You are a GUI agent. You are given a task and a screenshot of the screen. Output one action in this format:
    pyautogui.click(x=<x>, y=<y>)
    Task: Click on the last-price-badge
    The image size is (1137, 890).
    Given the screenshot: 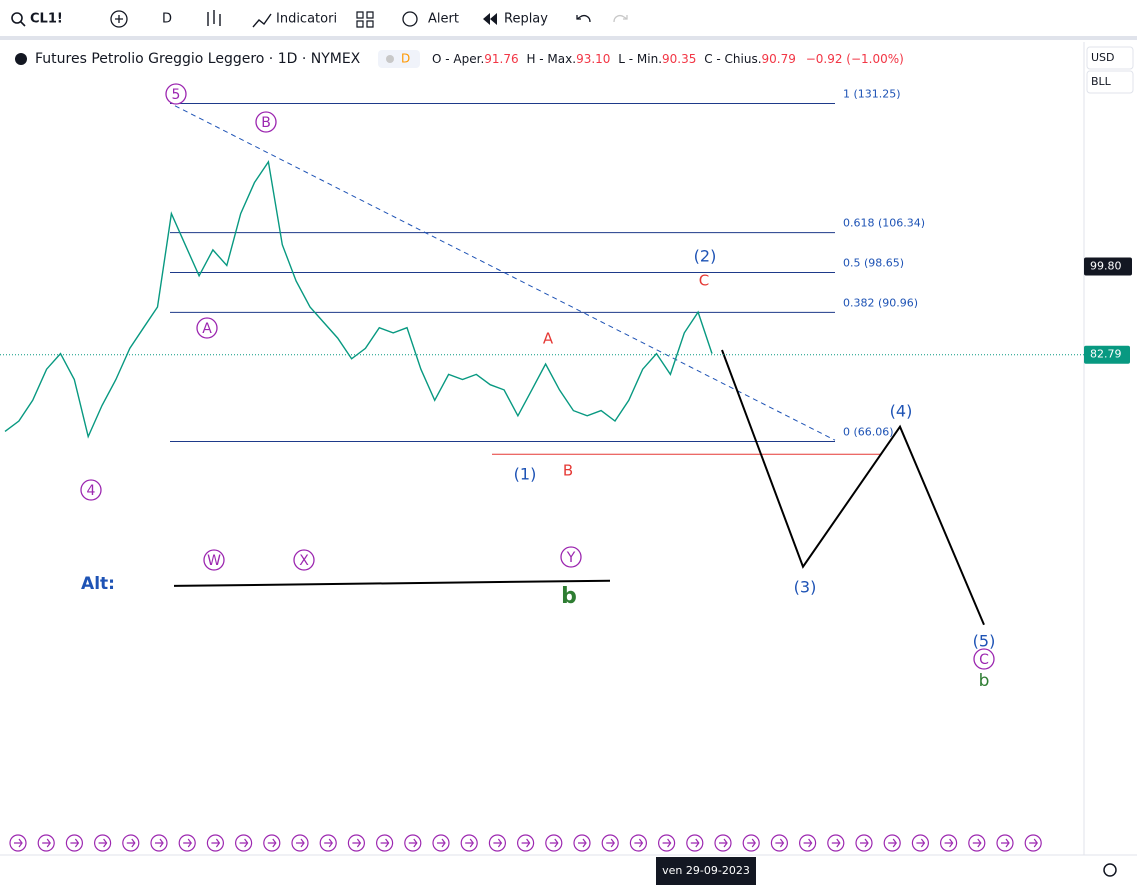 What is the action you would take?
    pyautogui.click(x=1107, y=354)
    